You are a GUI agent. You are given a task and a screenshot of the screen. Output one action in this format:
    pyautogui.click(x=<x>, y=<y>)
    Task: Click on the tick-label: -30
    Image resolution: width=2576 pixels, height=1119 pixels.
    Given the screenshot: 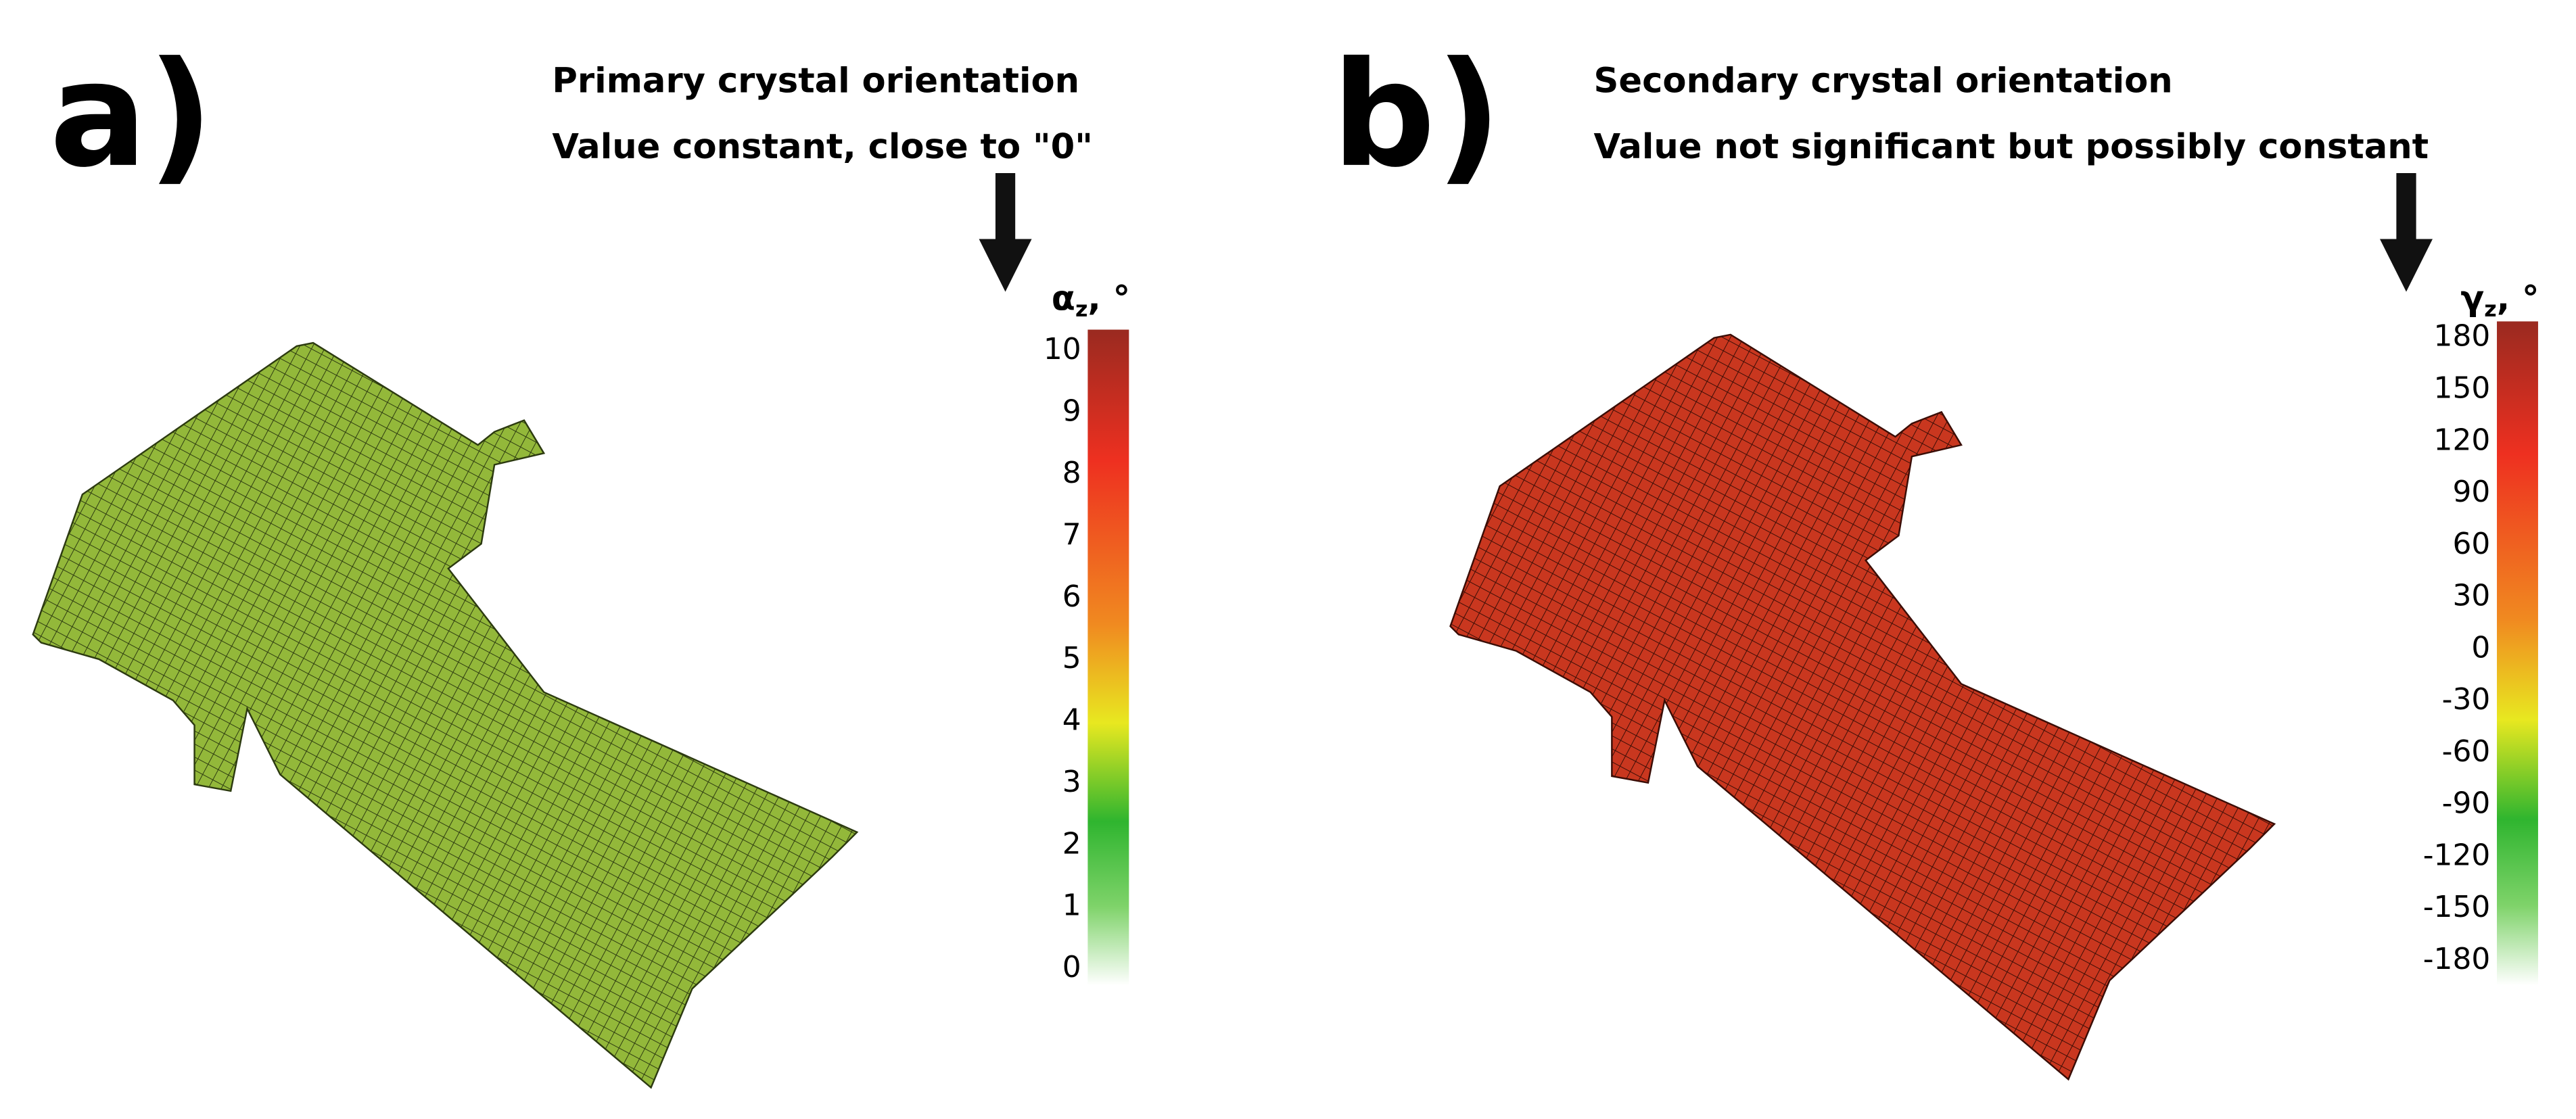 What is the action you would take?
    pyautogui.click(x=2466, y=699)
    